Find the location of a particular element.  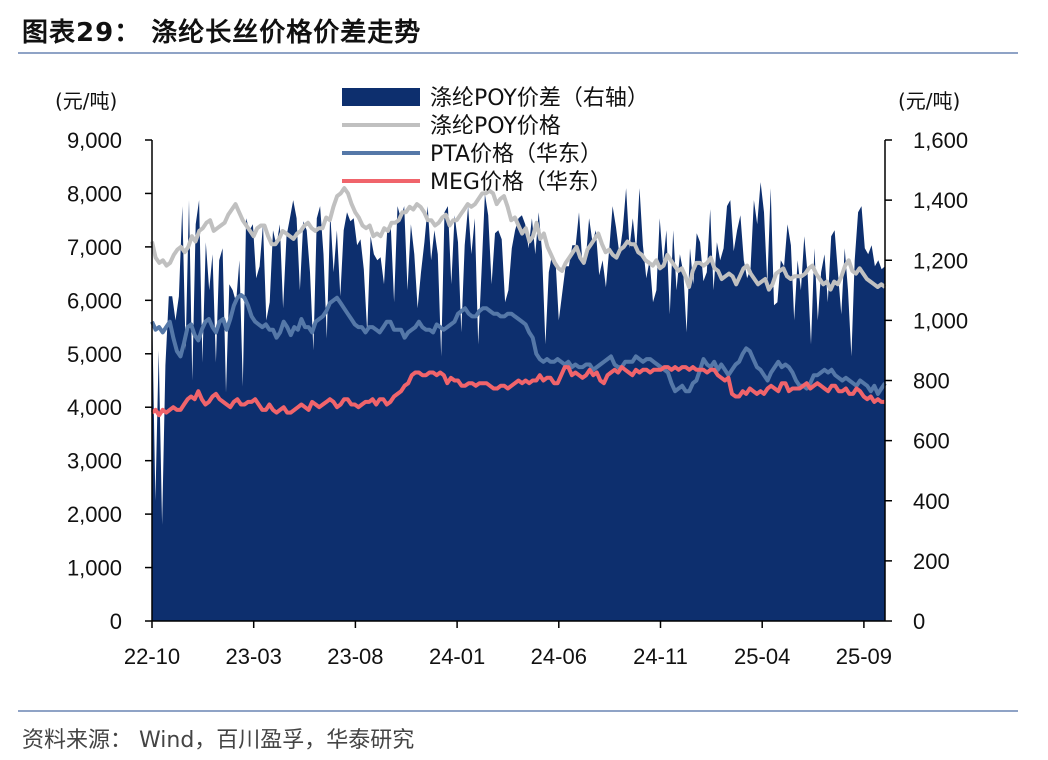

footer-rule is located at coordinates (518, 711).